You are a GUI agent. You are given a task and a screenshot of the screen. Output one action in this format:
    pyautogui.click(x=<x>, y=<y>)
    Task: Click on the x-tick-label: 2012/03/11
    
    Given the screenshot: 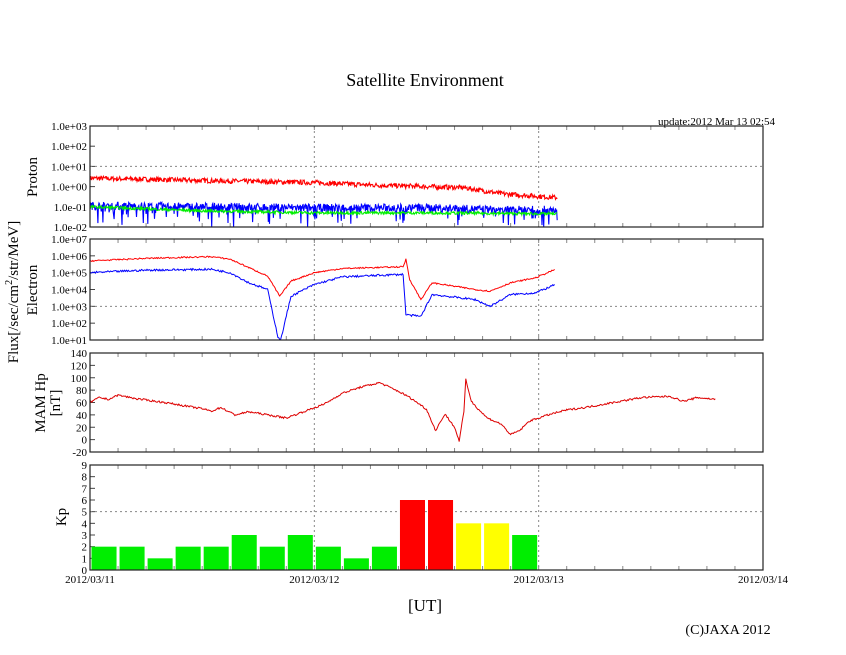 What is the action you would take?
    pyautogui.click(x=90, y=580)
    